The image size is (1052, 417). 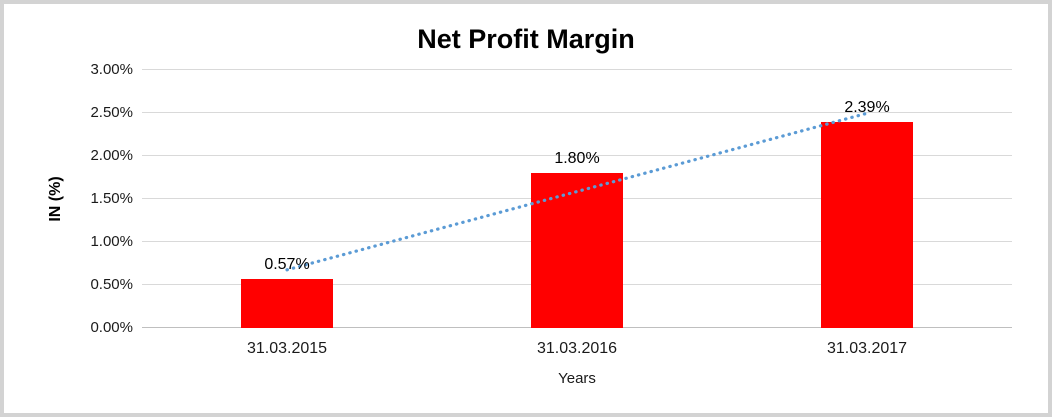 I want to click on data-label: 2.39%, so click(x=867, y=108).